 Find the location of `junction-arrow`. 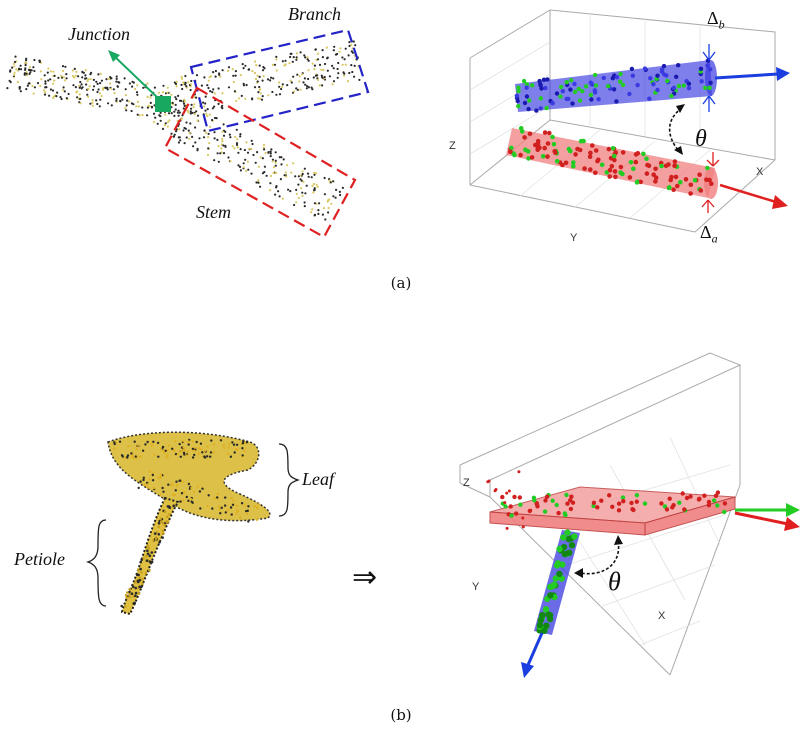

junction-arrow is located at coordinates (136, 77).